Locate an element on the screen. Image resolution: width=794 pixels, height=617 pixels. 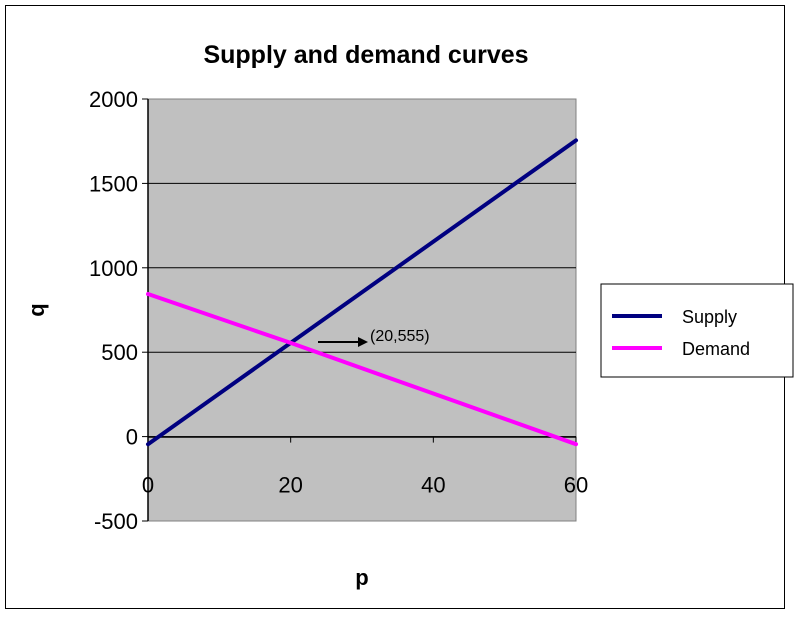
legend-label-supply: Supply is located at coordinates (709, 317).